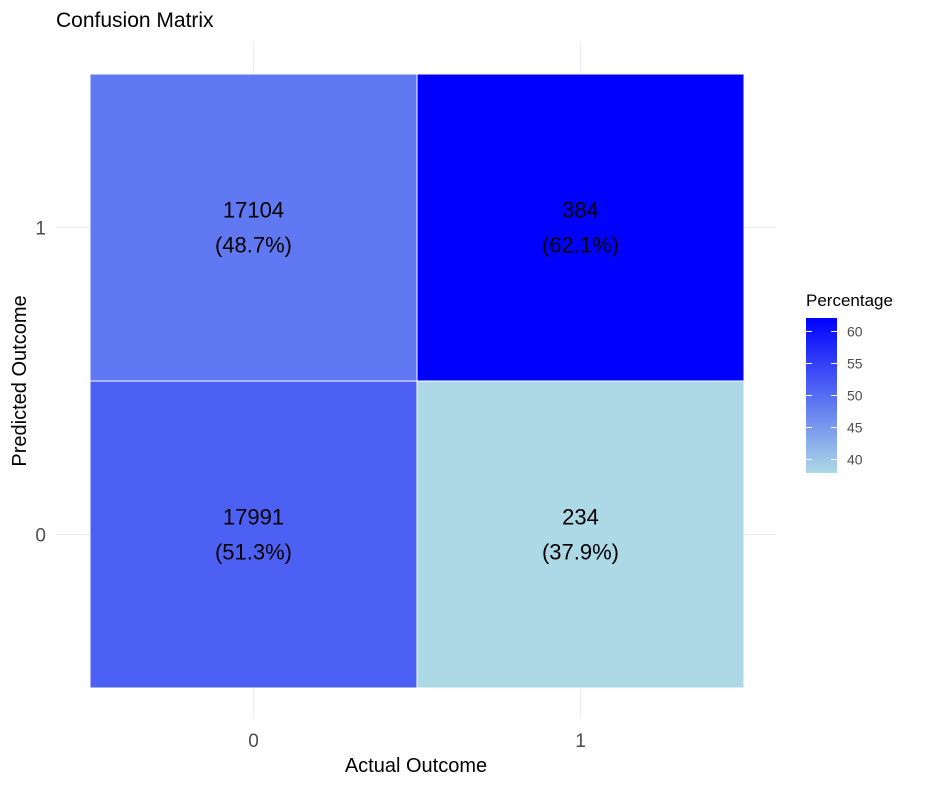  Describe the element at coordinates (20, 380) in the screenshot. I see `y-axis-label: Predicted Outcome` at that location.